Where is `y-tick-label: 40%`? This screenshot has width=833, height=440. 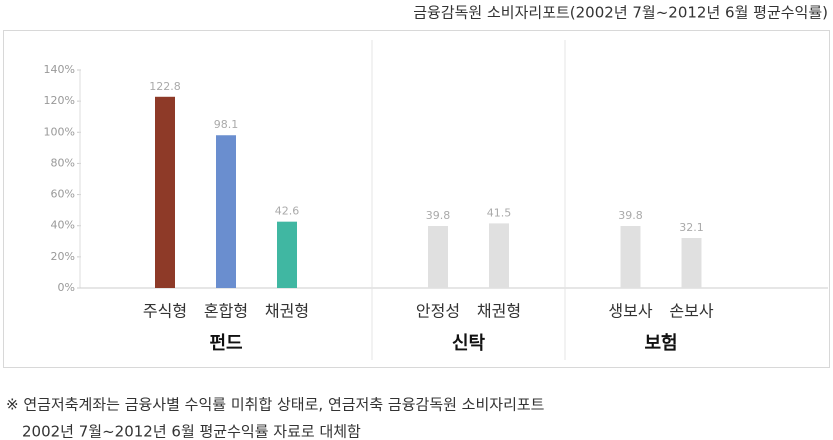 y-tick-label: 40% is located at coordinates (63, 225).